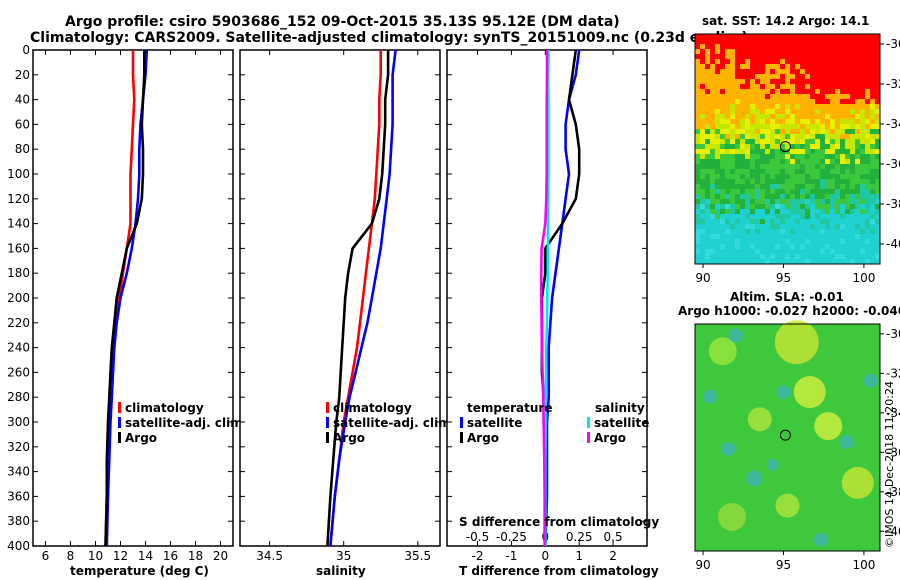 This screenshot has width=900, height=580. What do you see at coordinates (18, 273) in the screenshot?
I see `y-tick-label: 180` at bounding box center [18, 273].